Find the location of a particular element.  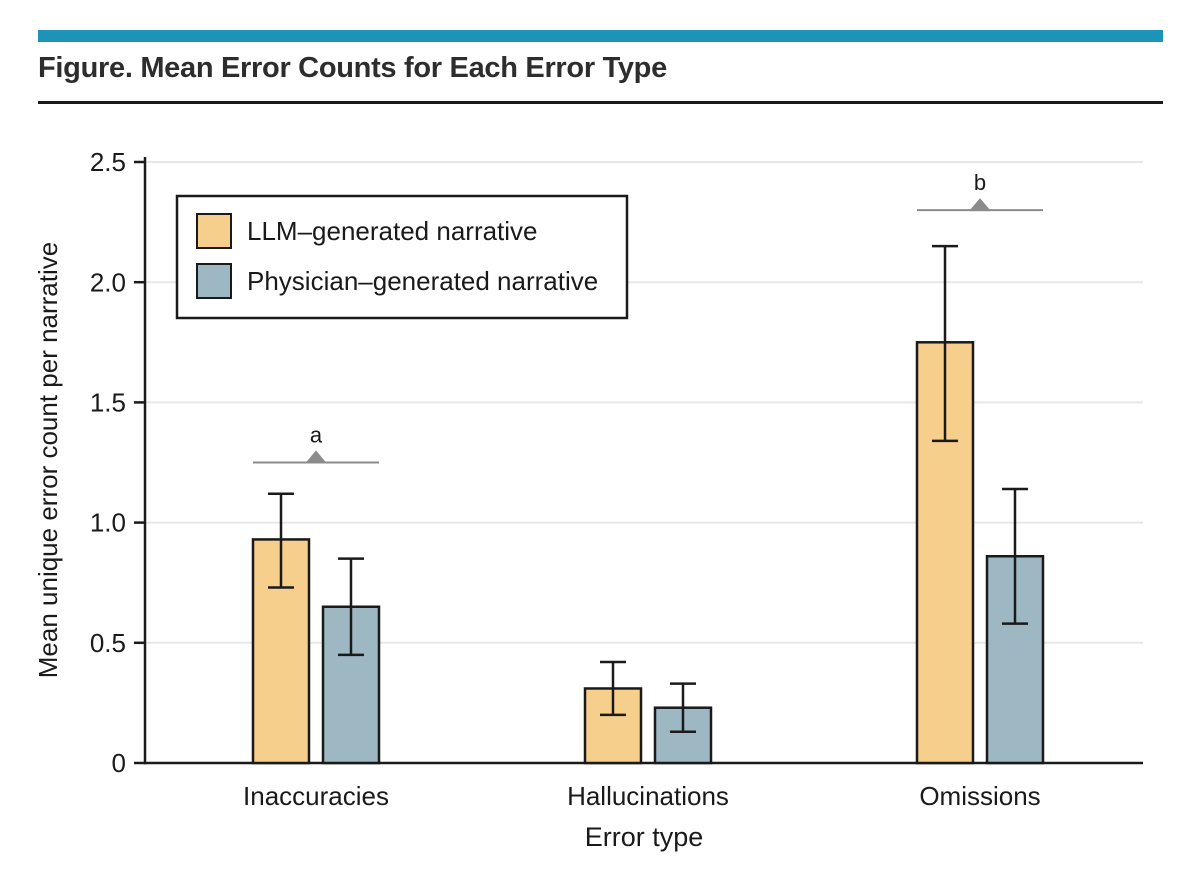

y-tick-label-0-5: 0.5 is located at coordinates (108, 643).